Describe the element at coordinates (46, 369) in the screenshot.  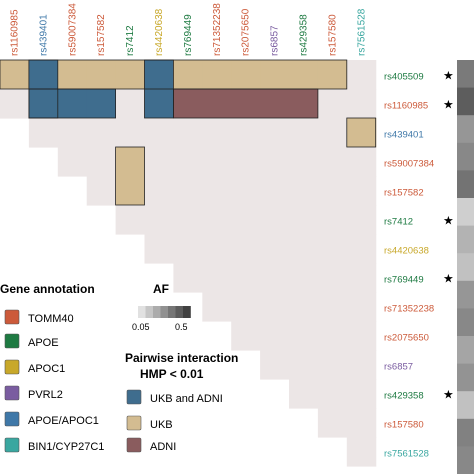
I see `gene-legend-label: APOC1` at that location.